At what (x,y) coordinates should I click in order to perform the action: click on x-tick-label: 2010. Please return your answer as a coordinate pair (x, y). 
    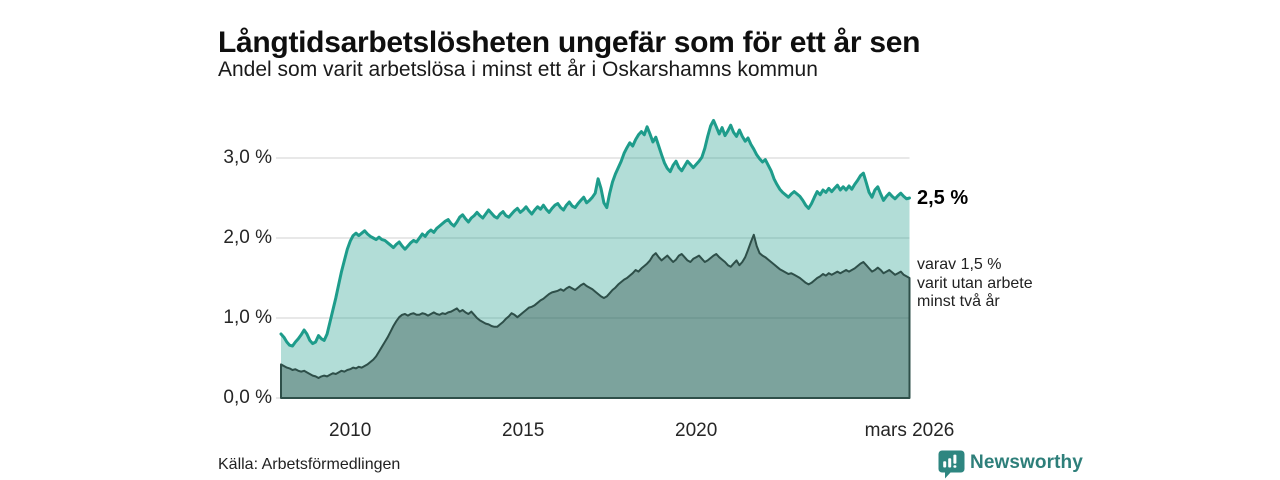
    Looking at the image, I should click on (350, 430).